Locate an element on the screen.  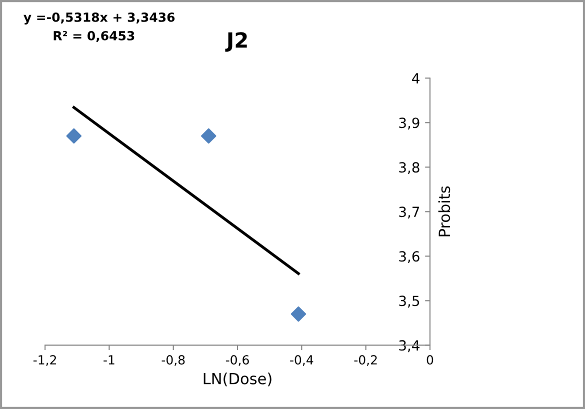
x-tick-label: -1,2 is located at coordinates (44, 360).